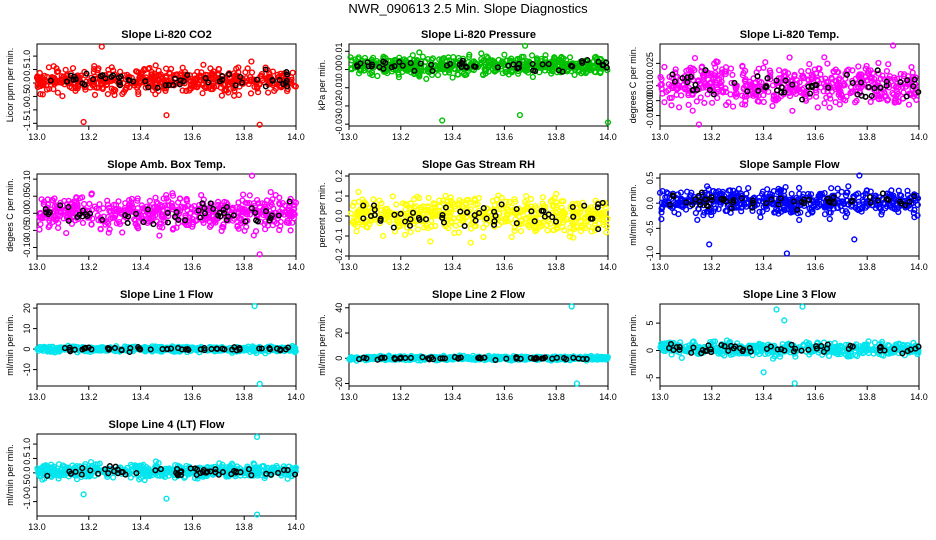 The width and height of the screenshot is (936, 540). Describe the element at coordinates (453, 397) in the screenshot. I see `x-tick-label: 13.4` at that location.